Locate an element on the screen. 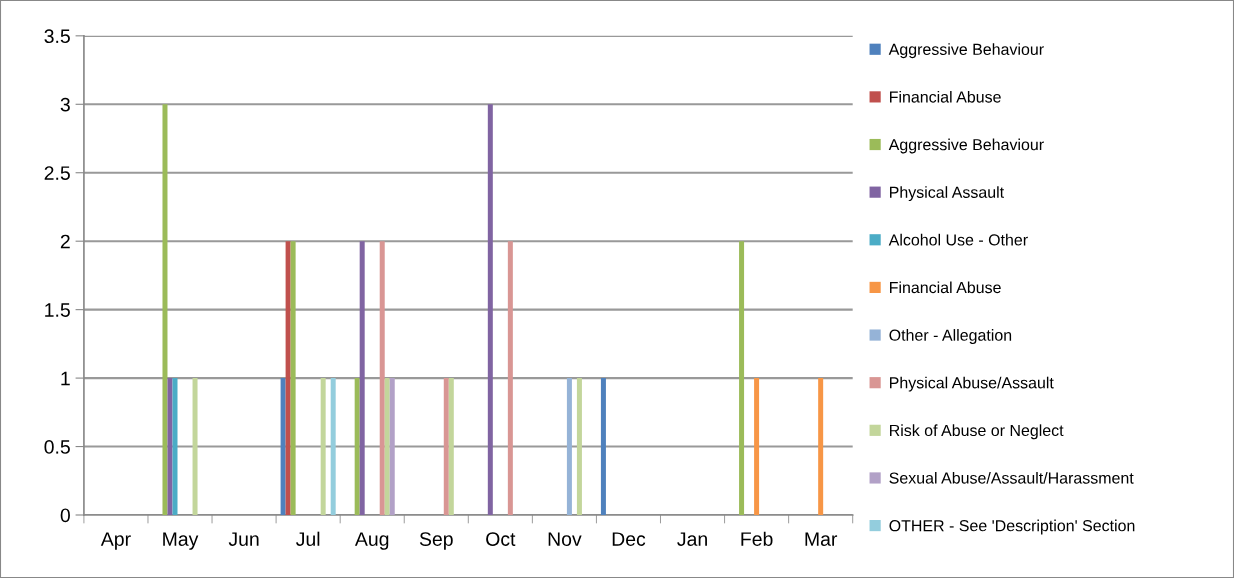 This screenshot has height=578, width=1234. legend-label: Alcohol Use - Other is located at coordinates (958, 239).